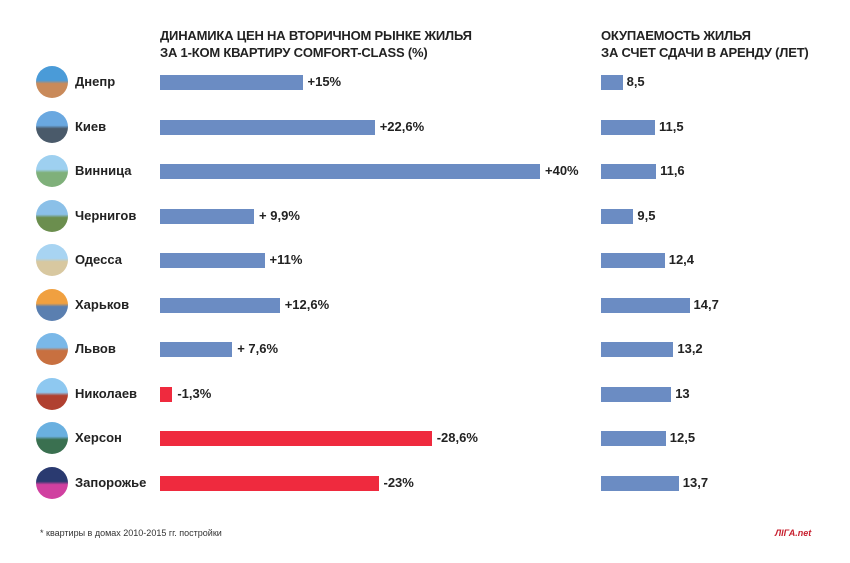 Image resolution: width=850 pixels, height=563 pixels. I want to click on city-label: Николаев, so click(106, 393).